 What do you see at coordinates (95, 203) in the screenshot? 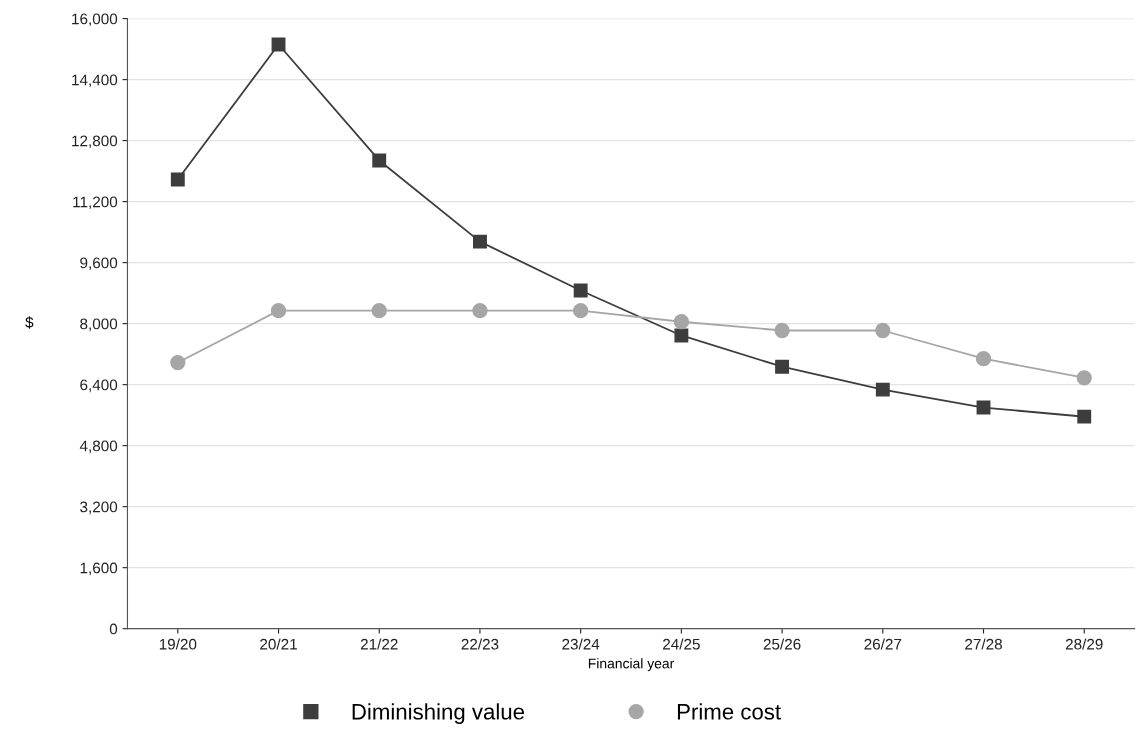
I see `y-tick-label: 11,200` at bounding box center [95, 203].